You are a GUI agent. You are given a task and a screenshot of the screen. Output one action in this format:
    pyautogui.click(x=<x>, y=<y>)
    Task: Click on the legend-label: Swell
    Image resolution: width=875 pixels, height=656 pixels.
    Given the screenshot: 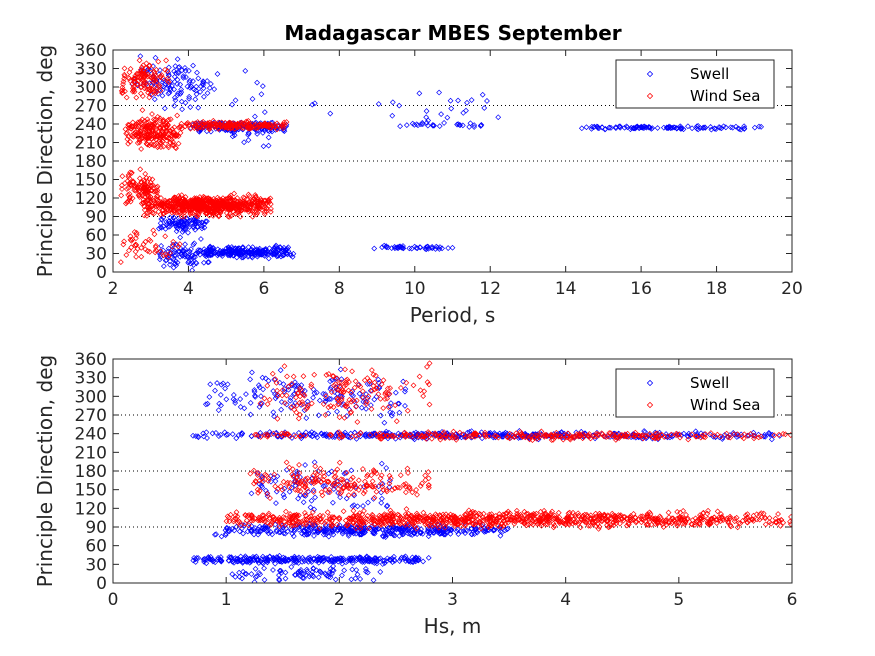 What is the action you would take?
    pyautogui.click(x=709, y=74)
    